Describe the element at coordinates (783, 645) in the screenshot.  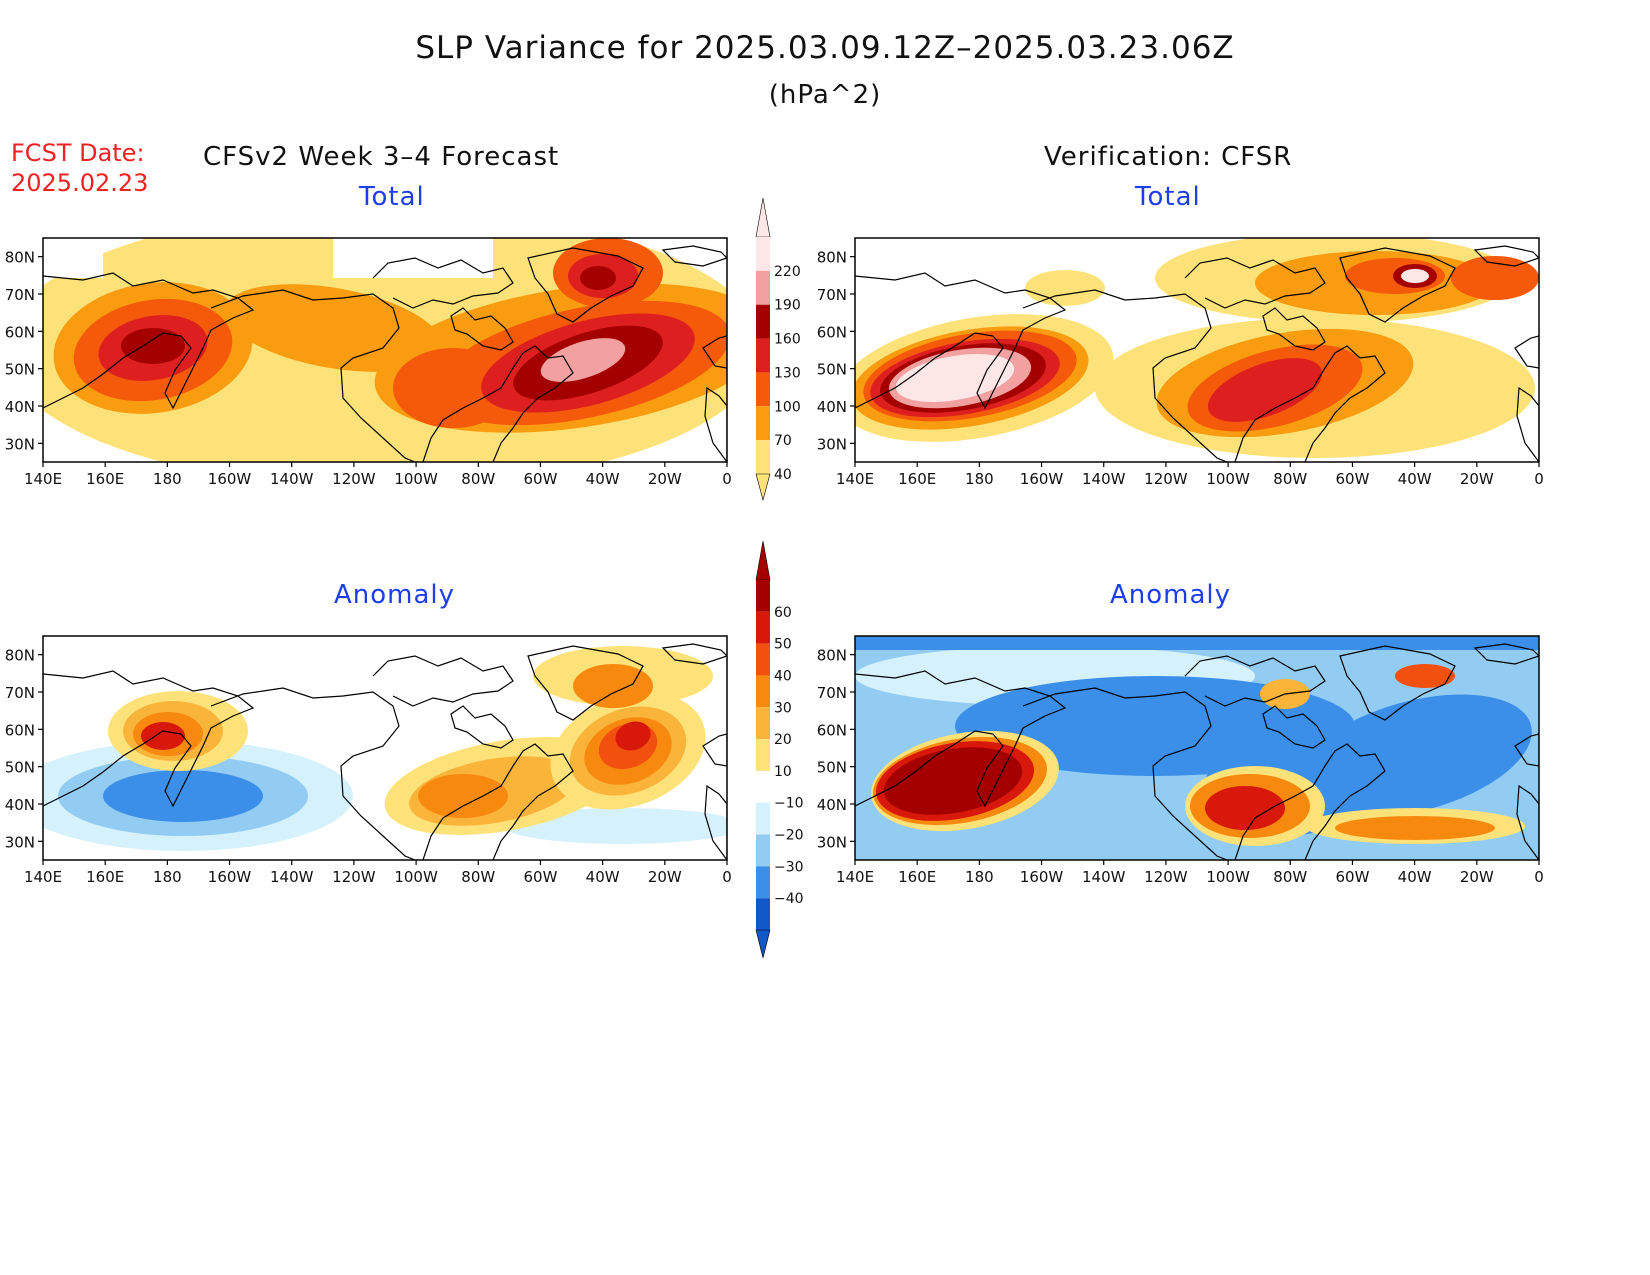
I see `colorbar-label: 50` at that location.